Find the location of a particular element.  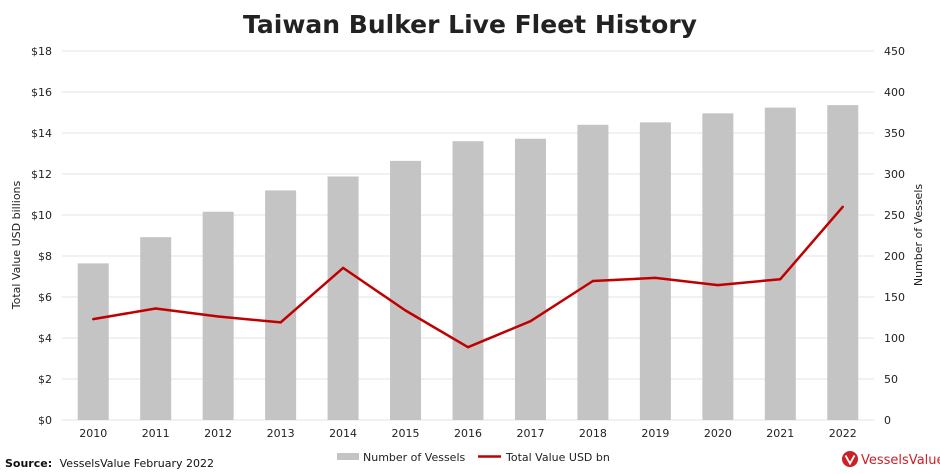

y-left-tick-label: $6 is located at coordinates (45, 297).